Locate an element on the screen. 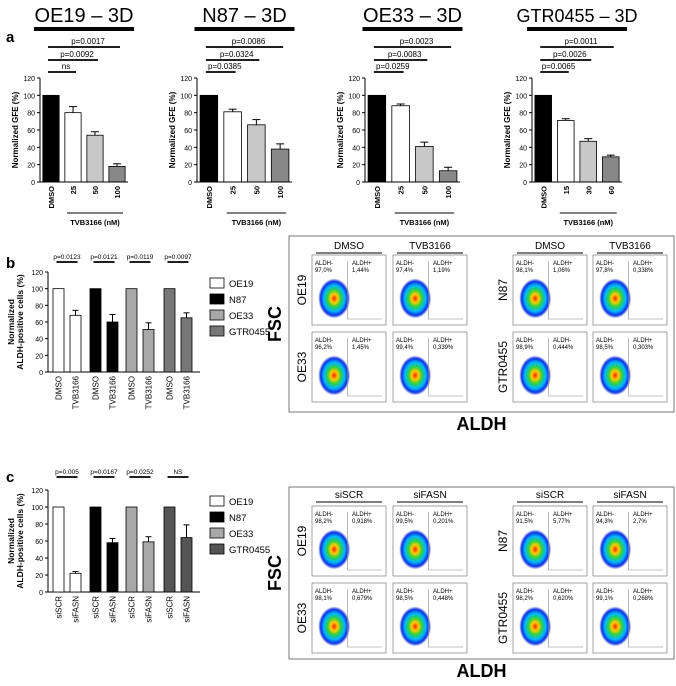 Image resolution: width=676 pixels, height=686 pixels. y-tick-label: 20 is located at coordinates (188, 166).